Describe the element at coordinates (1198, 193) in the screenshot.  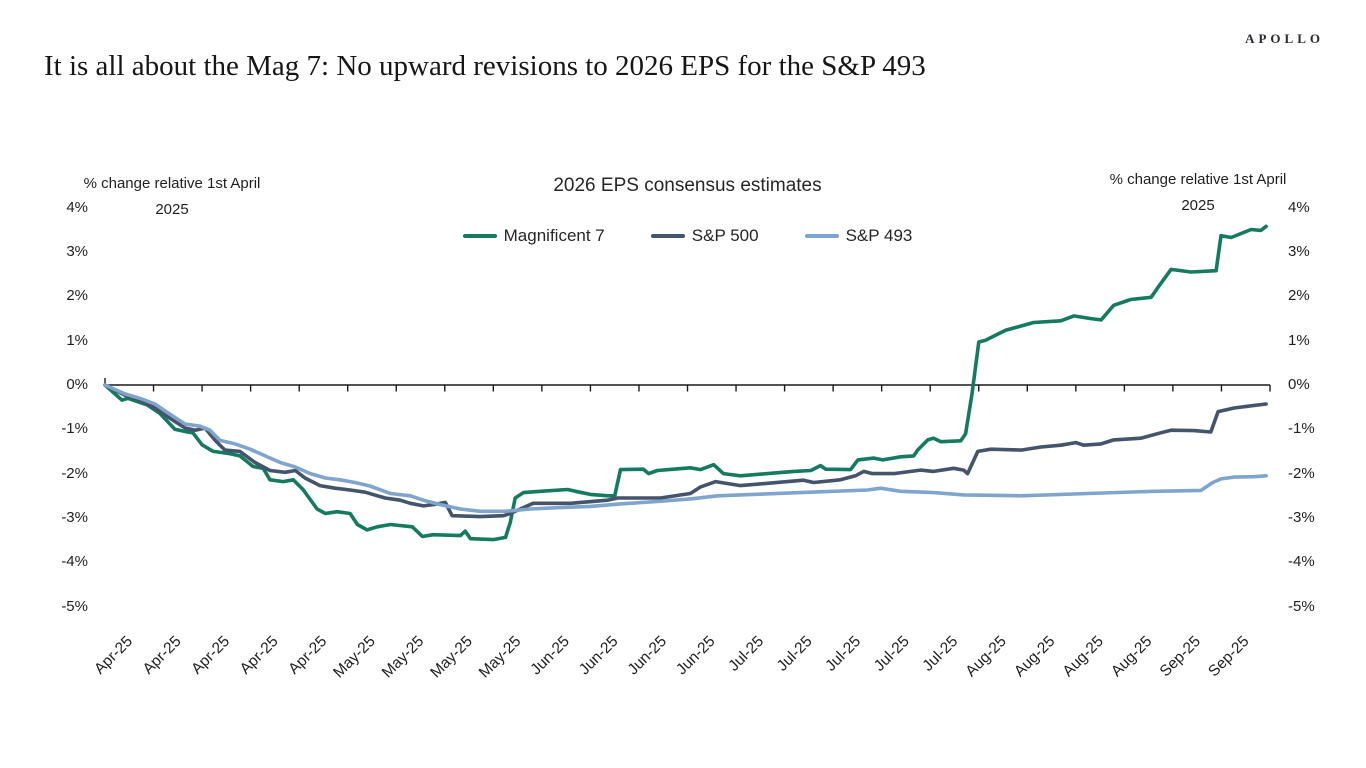
I see `right-axis-annotation: % change relative 1st April 2025` at that location.